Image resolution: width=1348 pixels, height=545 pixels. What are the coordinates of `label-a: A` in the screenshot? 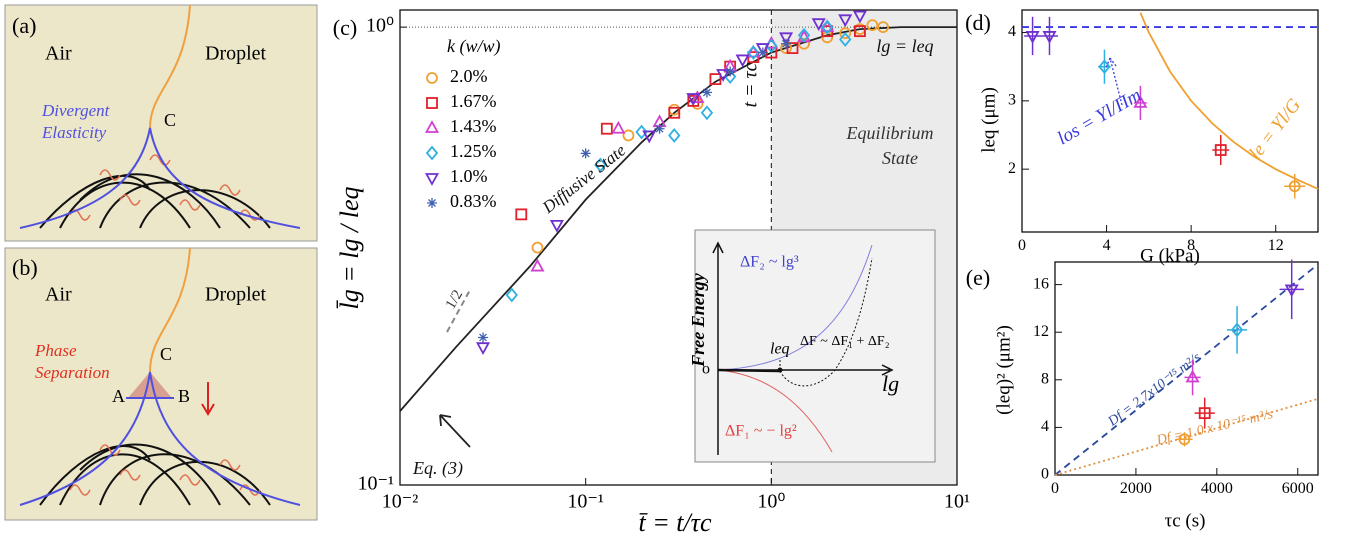 It's located at (118, 396).